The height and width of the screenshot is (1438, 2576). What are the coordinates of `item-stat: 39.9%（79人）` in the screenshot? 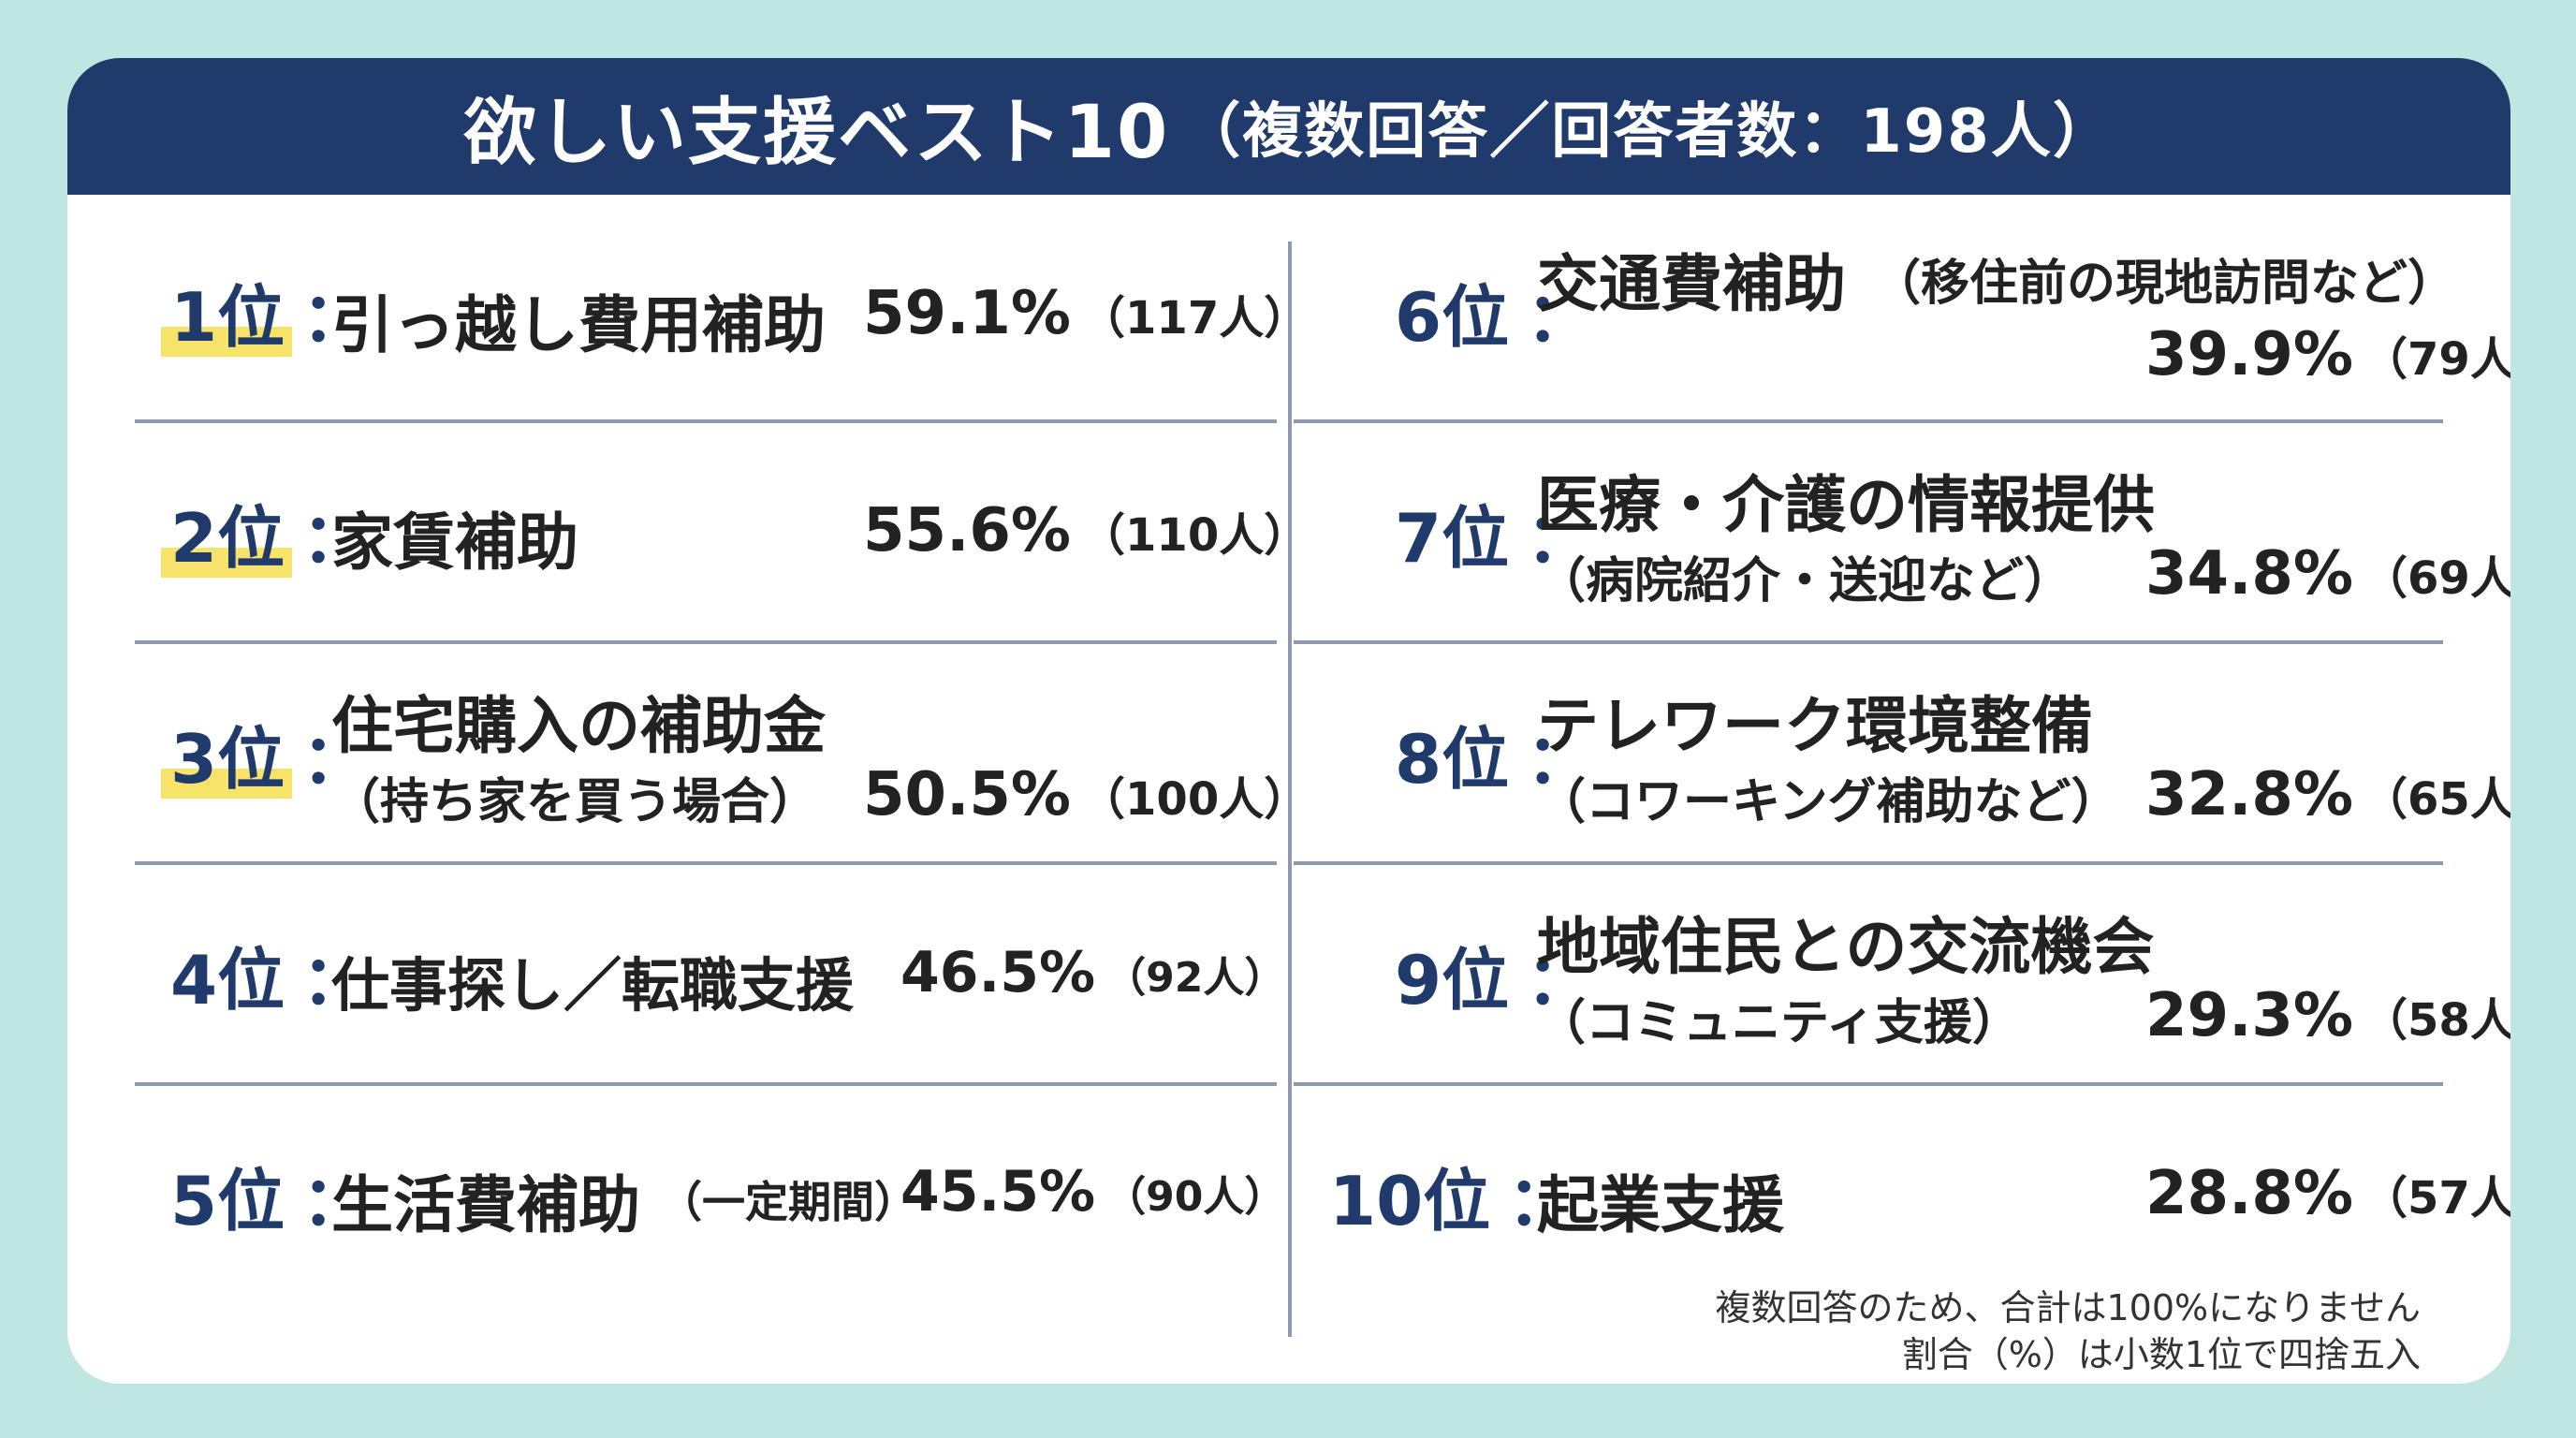 It's located at (2327, 354).